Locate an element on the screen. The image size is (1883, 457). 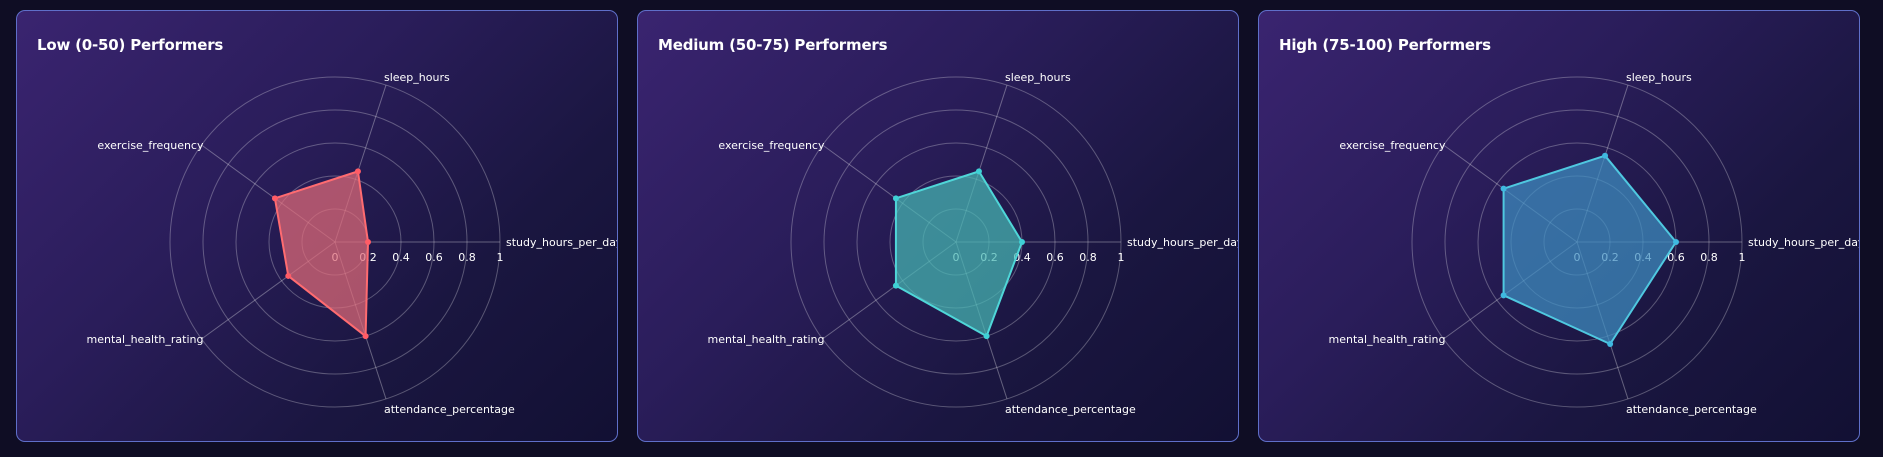
panel-title-high: High (75-100) Performers is located at coordinates (1385, 45).